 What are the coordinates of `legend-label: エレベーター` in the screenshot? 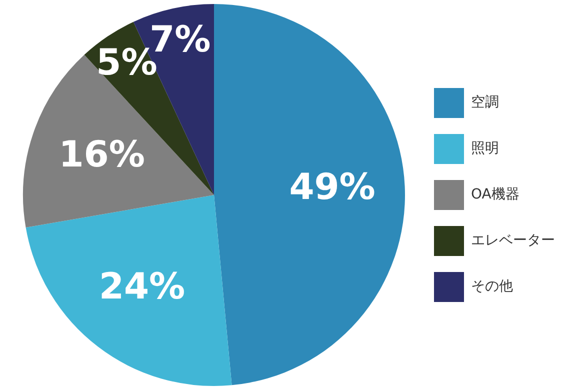 It's located at (513, 240).